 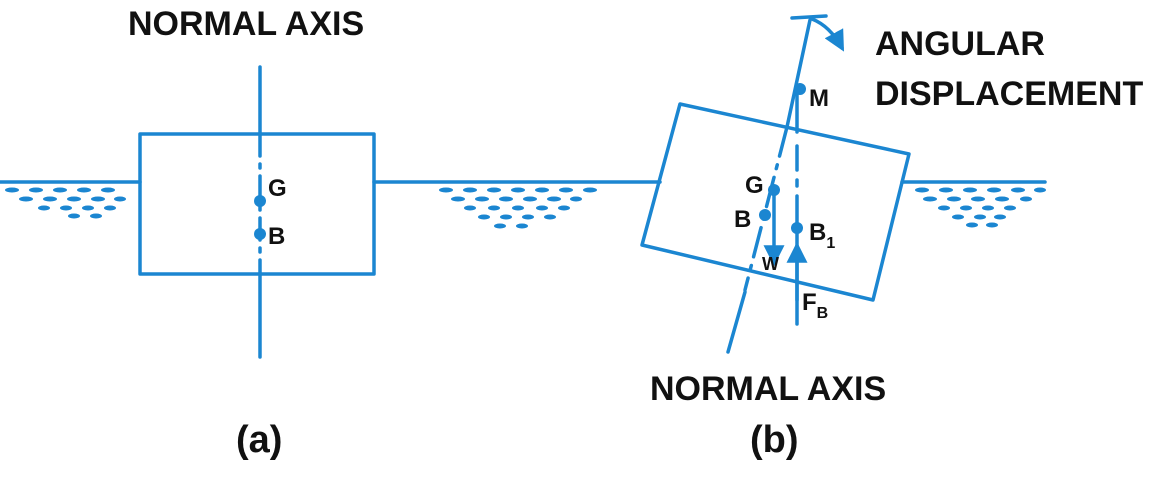 What do you see at coordinates (518, 208) in the screenshot?
I see `water-pattern-middle` at bounding box center [518, 208].